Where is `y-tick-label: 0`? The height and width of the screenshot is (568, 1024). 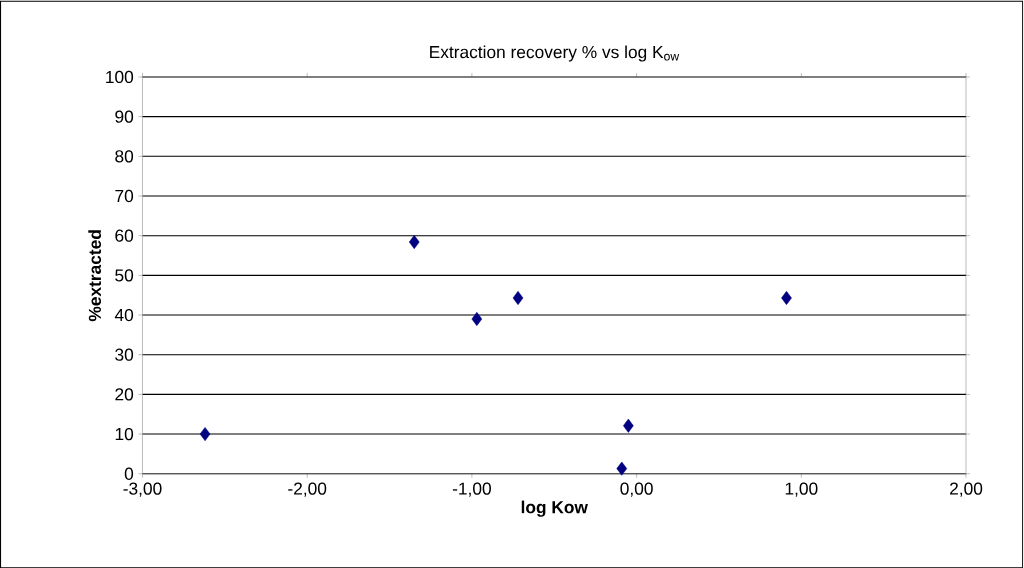 y-tick-label: 0 is located at coordinates (129, 473).